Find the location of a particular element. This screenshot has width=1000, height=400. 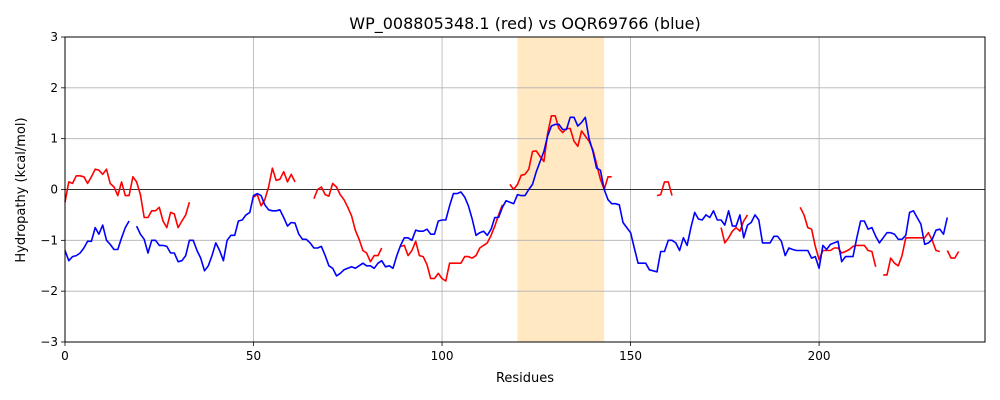

x-axis-label: Residues is located at coordinates (525, 378).